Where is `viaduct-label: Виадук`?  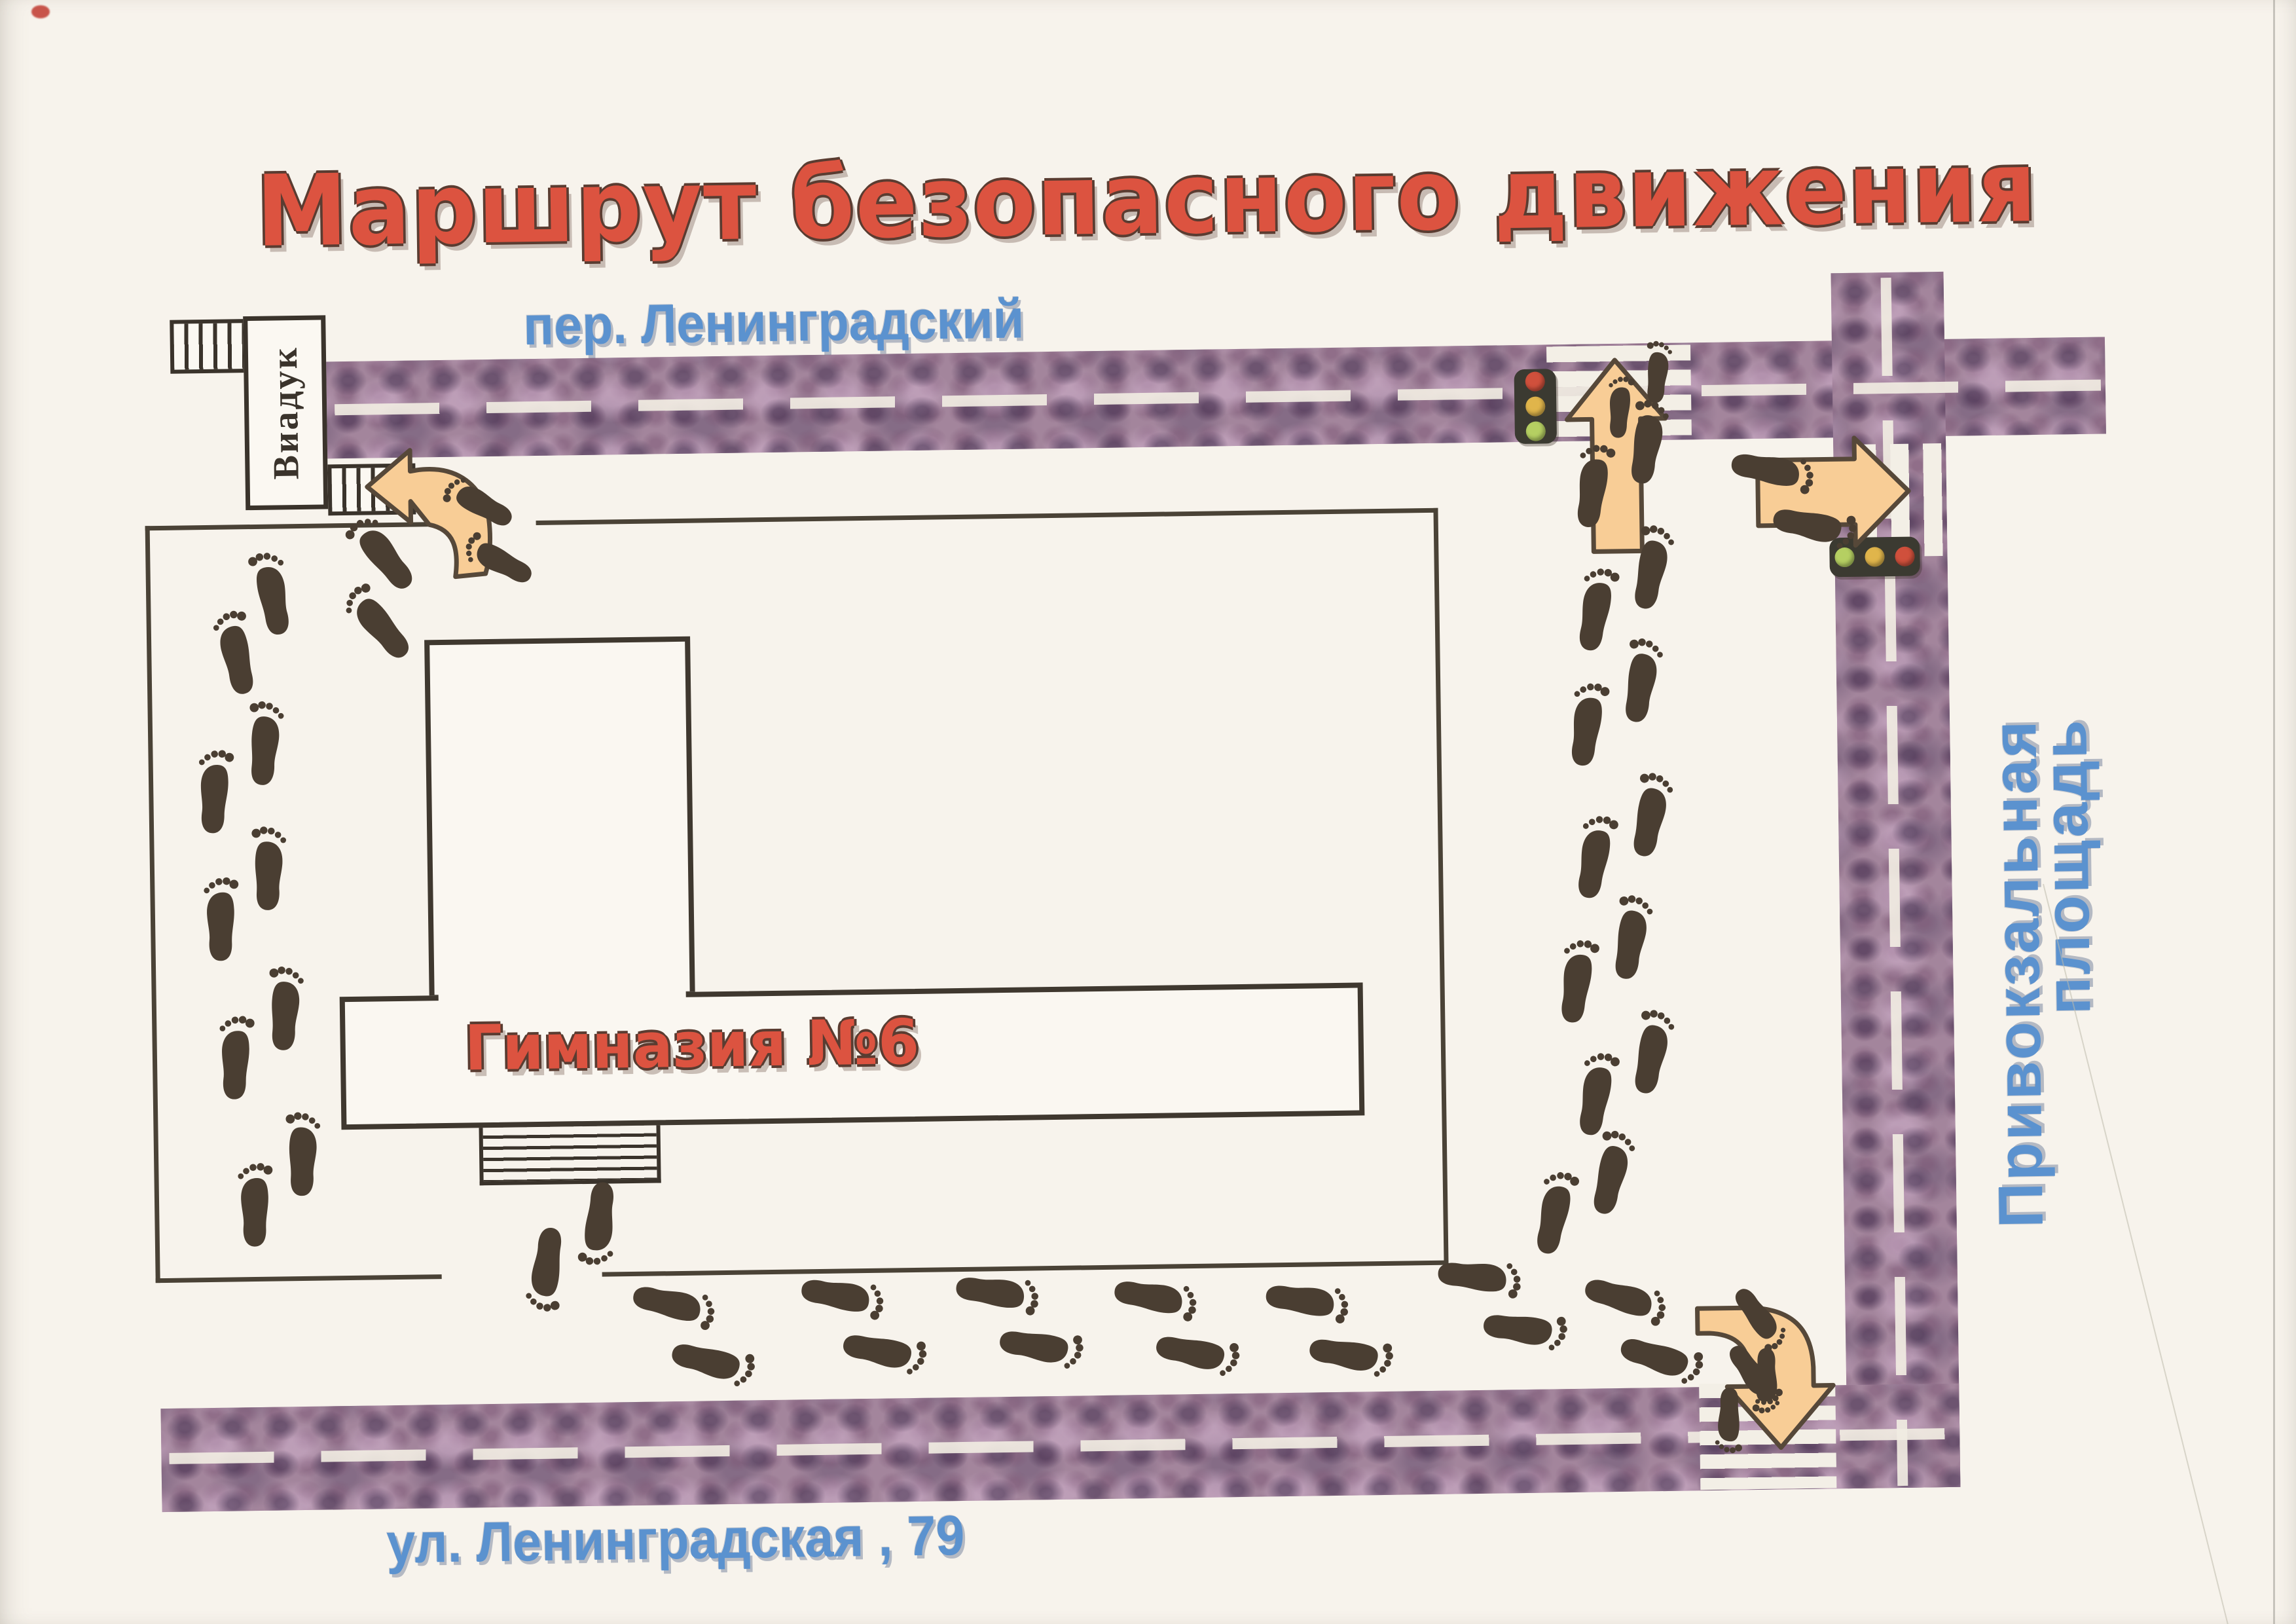
viaduct-label: Виадук is located at coordinates (285, 412).